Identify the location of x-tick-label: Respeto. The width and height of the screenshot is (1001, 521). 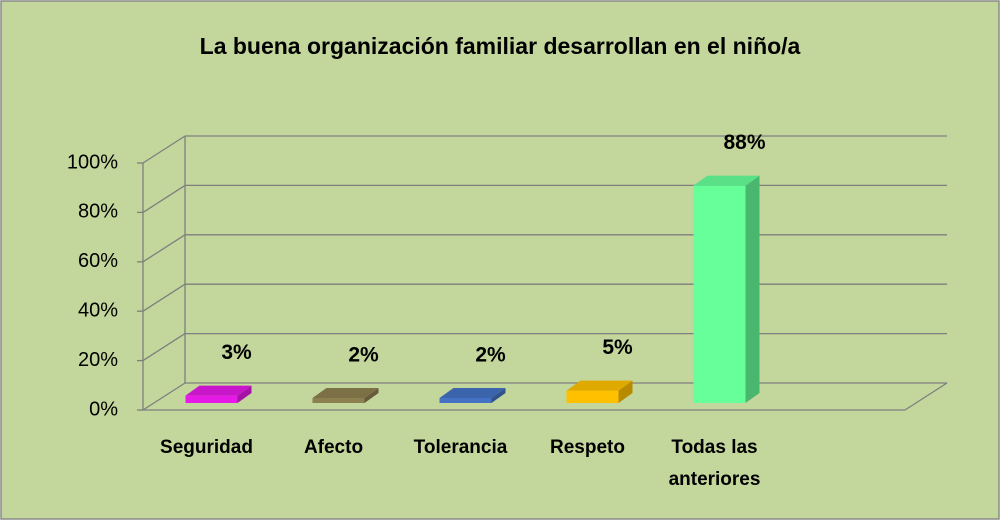
(587, 447).